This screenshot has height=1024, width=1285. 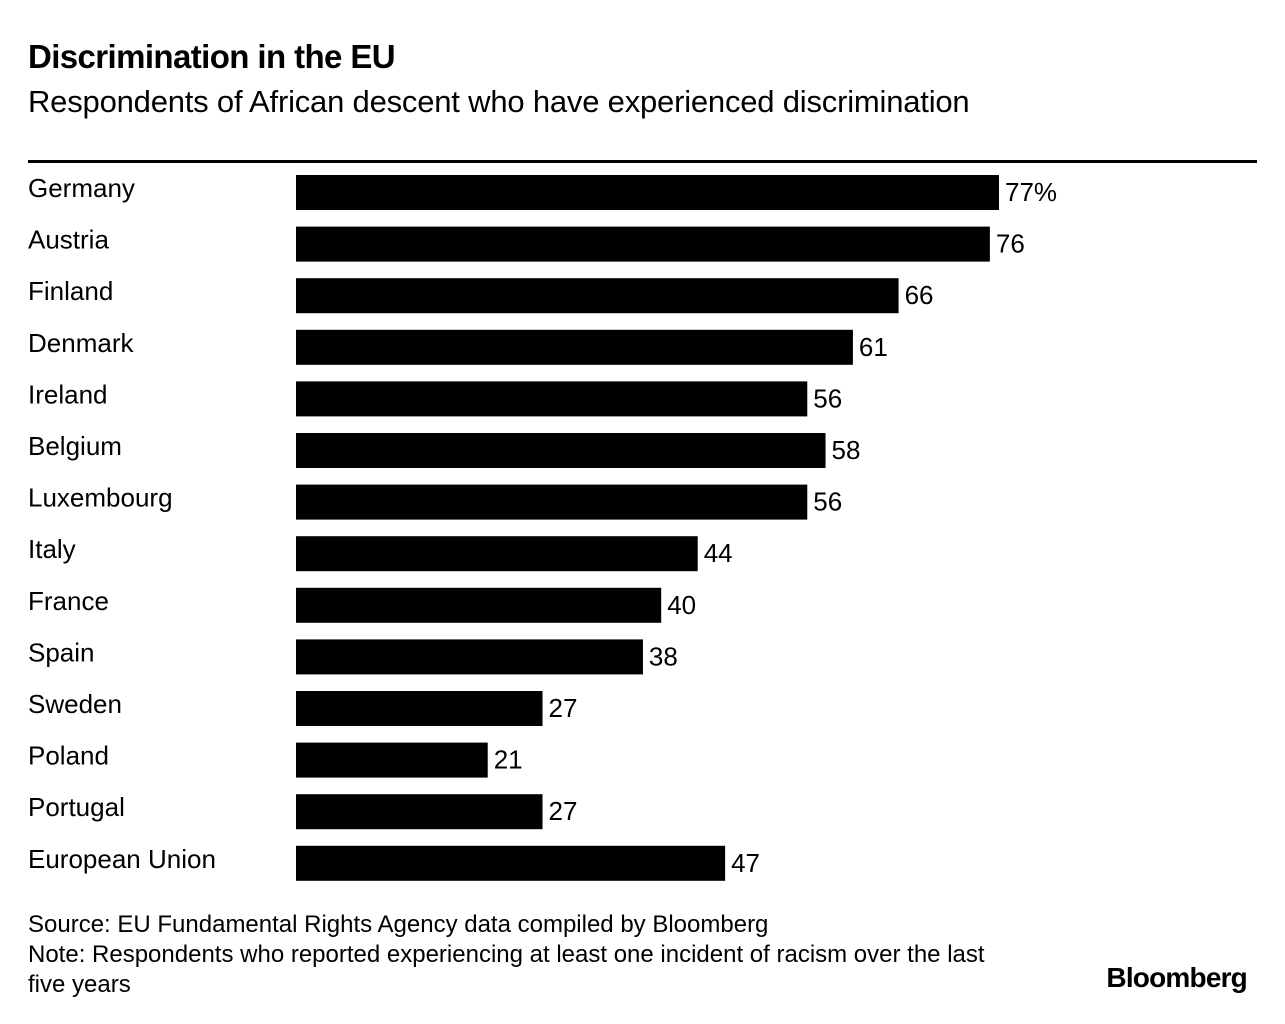 What do you see at coordinates (75, 446) in the screenshot?
I see `category-label: Belgium` at bounding box center [75, 446].